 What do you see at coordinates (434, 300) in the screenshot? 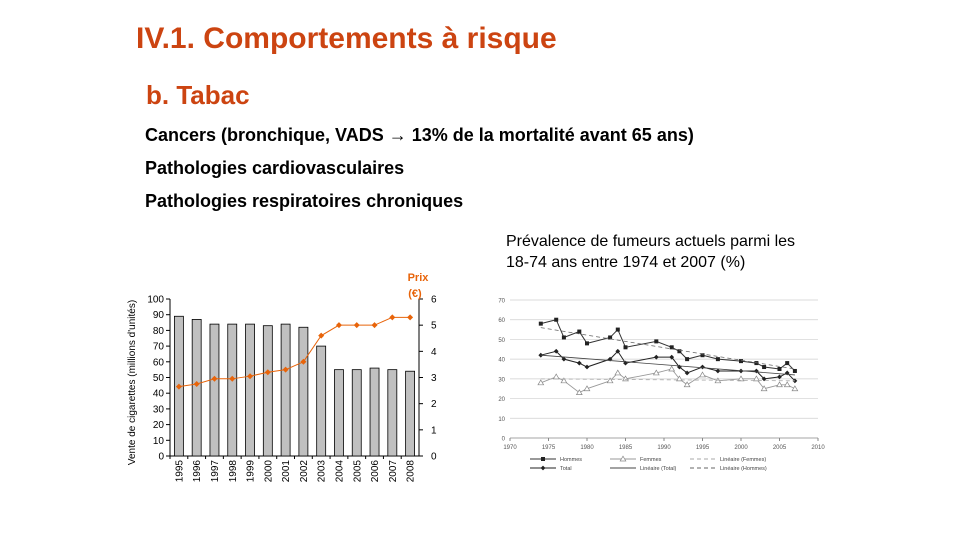
I see `y2-tick-label: 6` at bounding box center [434, 300].